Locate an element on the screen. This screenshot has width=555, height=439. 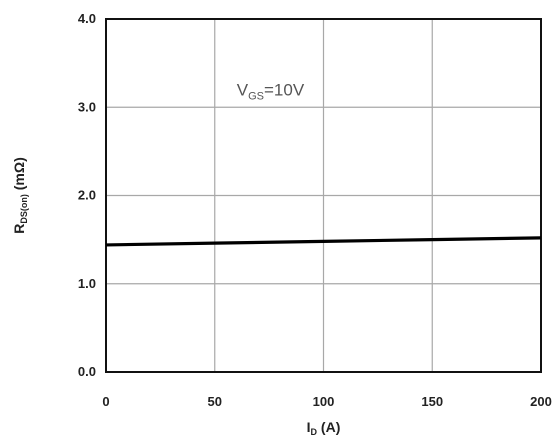
annotation-rest: =10V is located at coordinates (284, 90).